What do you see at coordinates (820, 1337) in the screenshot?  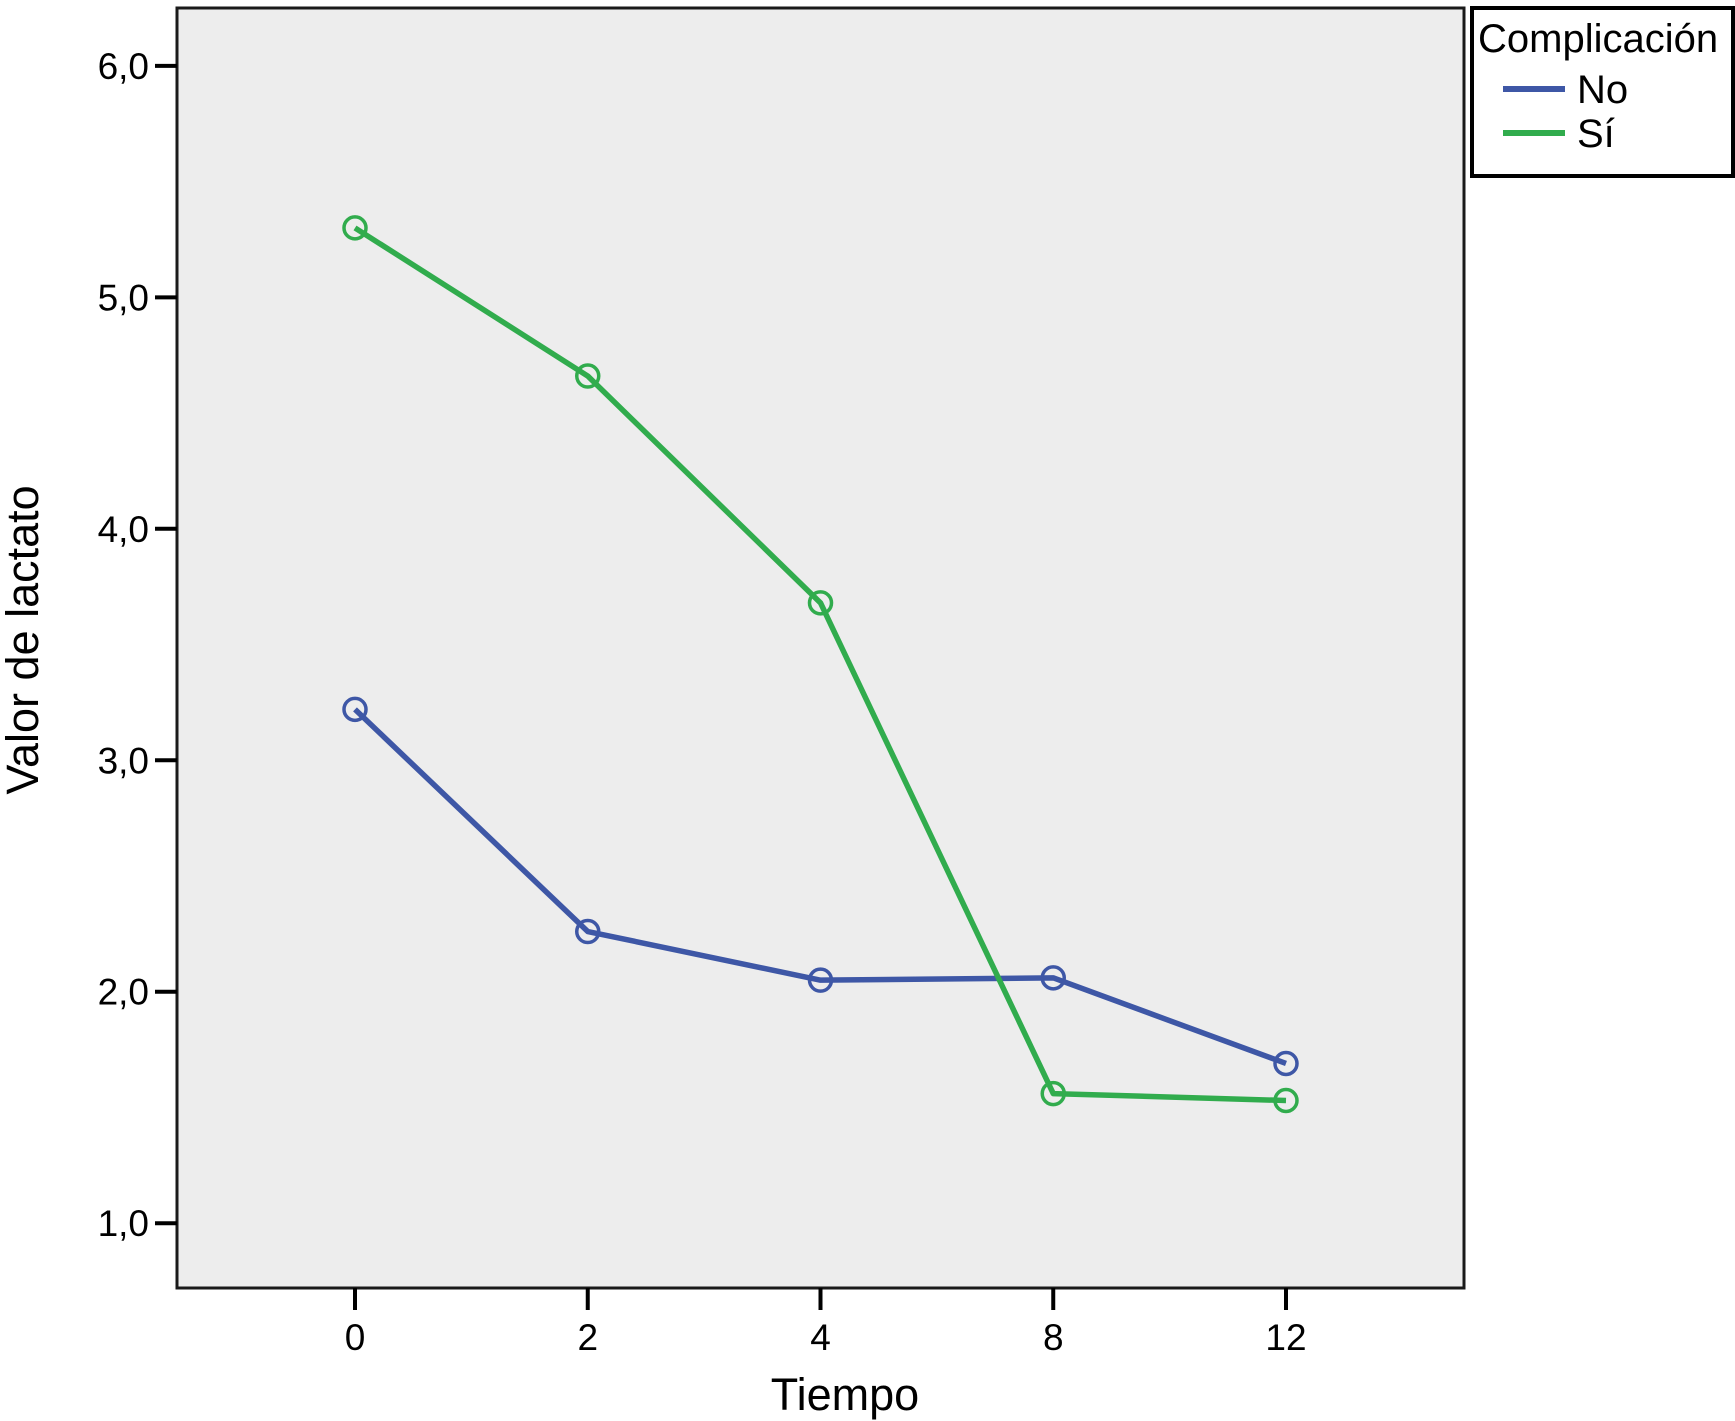 I see `x-axis-tick-label: 4` at bounding box center [820, 1337].